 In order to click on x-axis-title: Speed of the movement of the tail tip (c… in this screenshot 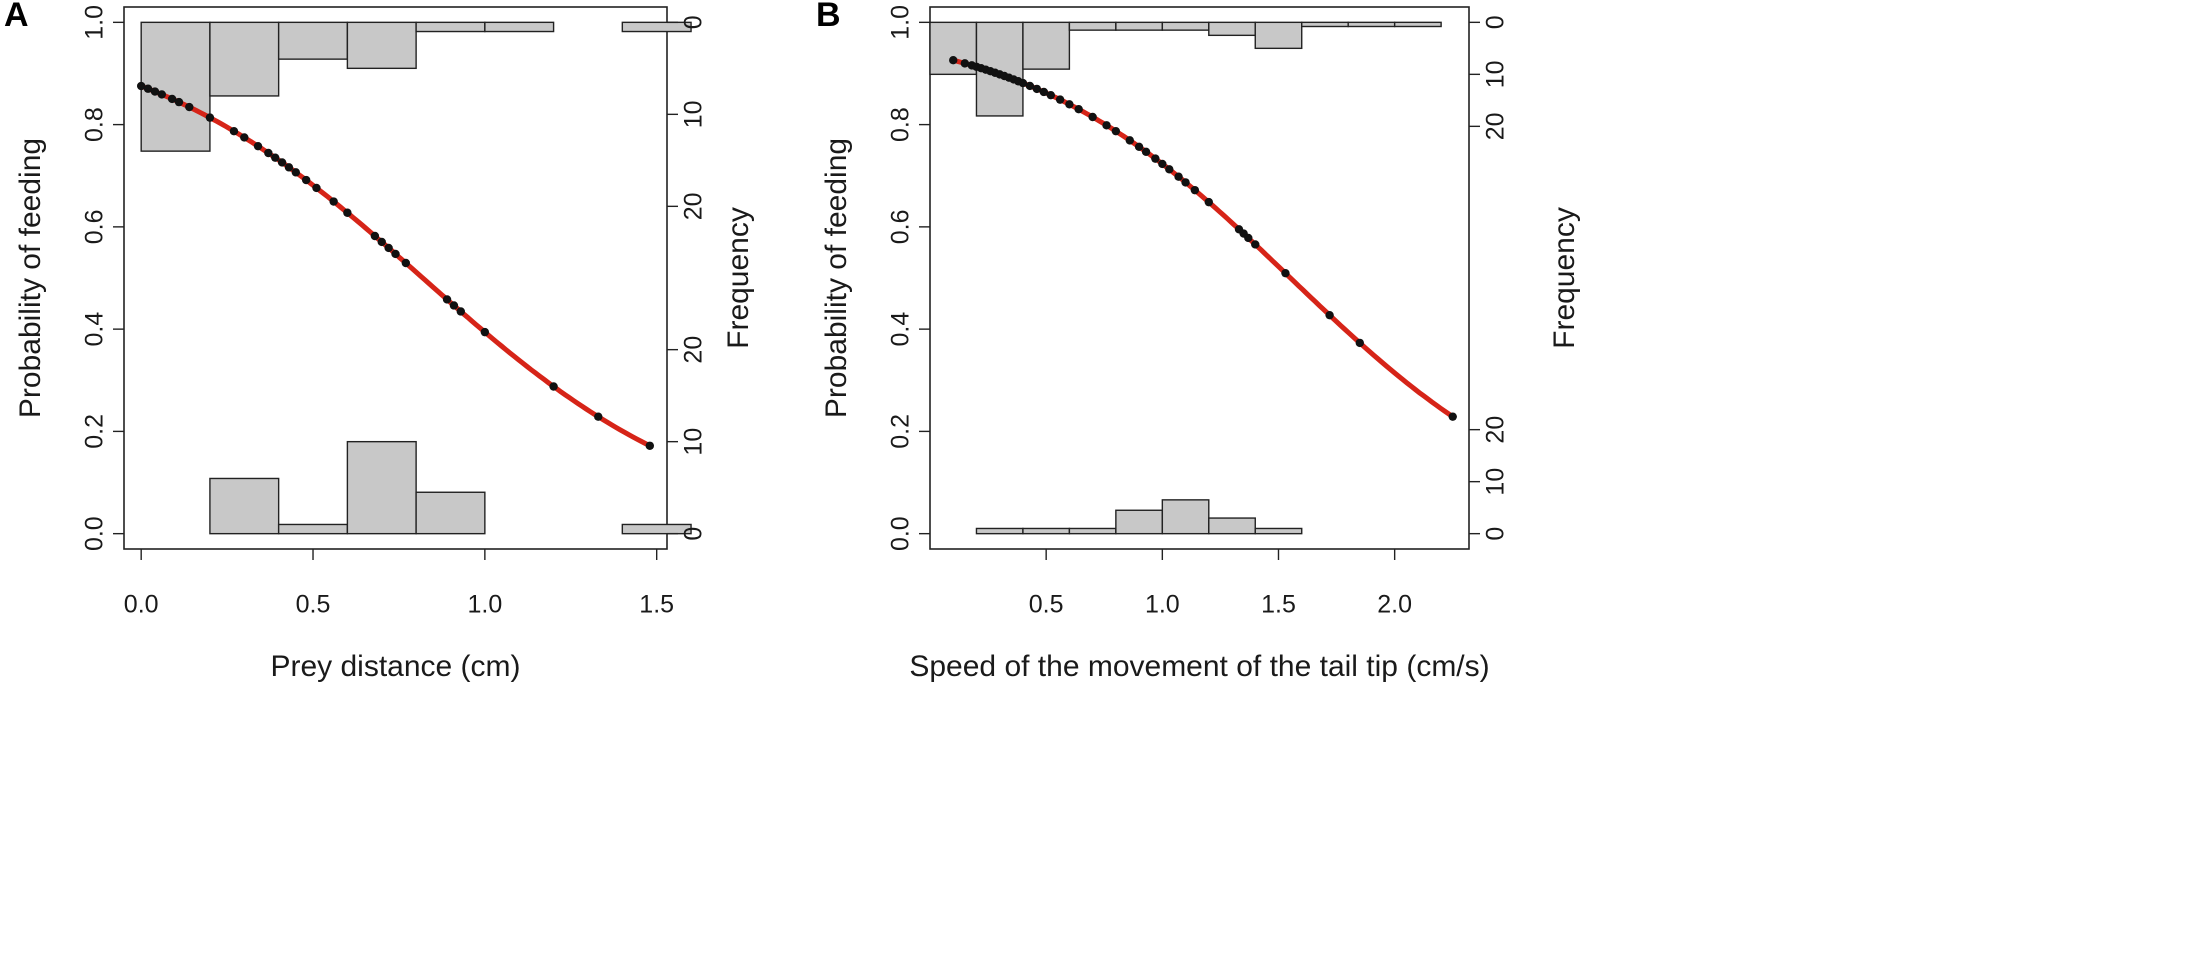, I will do `click(1199, 666)`.